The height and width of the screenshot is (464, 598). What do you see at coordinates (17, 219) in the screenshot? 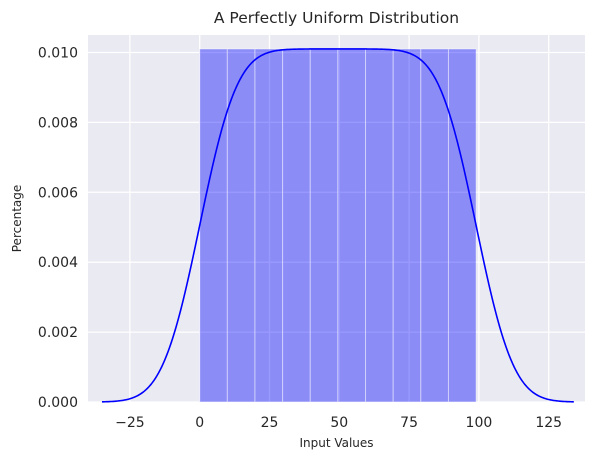
I see `y-axis-label: Percentage` at bounding box center [17, 219].